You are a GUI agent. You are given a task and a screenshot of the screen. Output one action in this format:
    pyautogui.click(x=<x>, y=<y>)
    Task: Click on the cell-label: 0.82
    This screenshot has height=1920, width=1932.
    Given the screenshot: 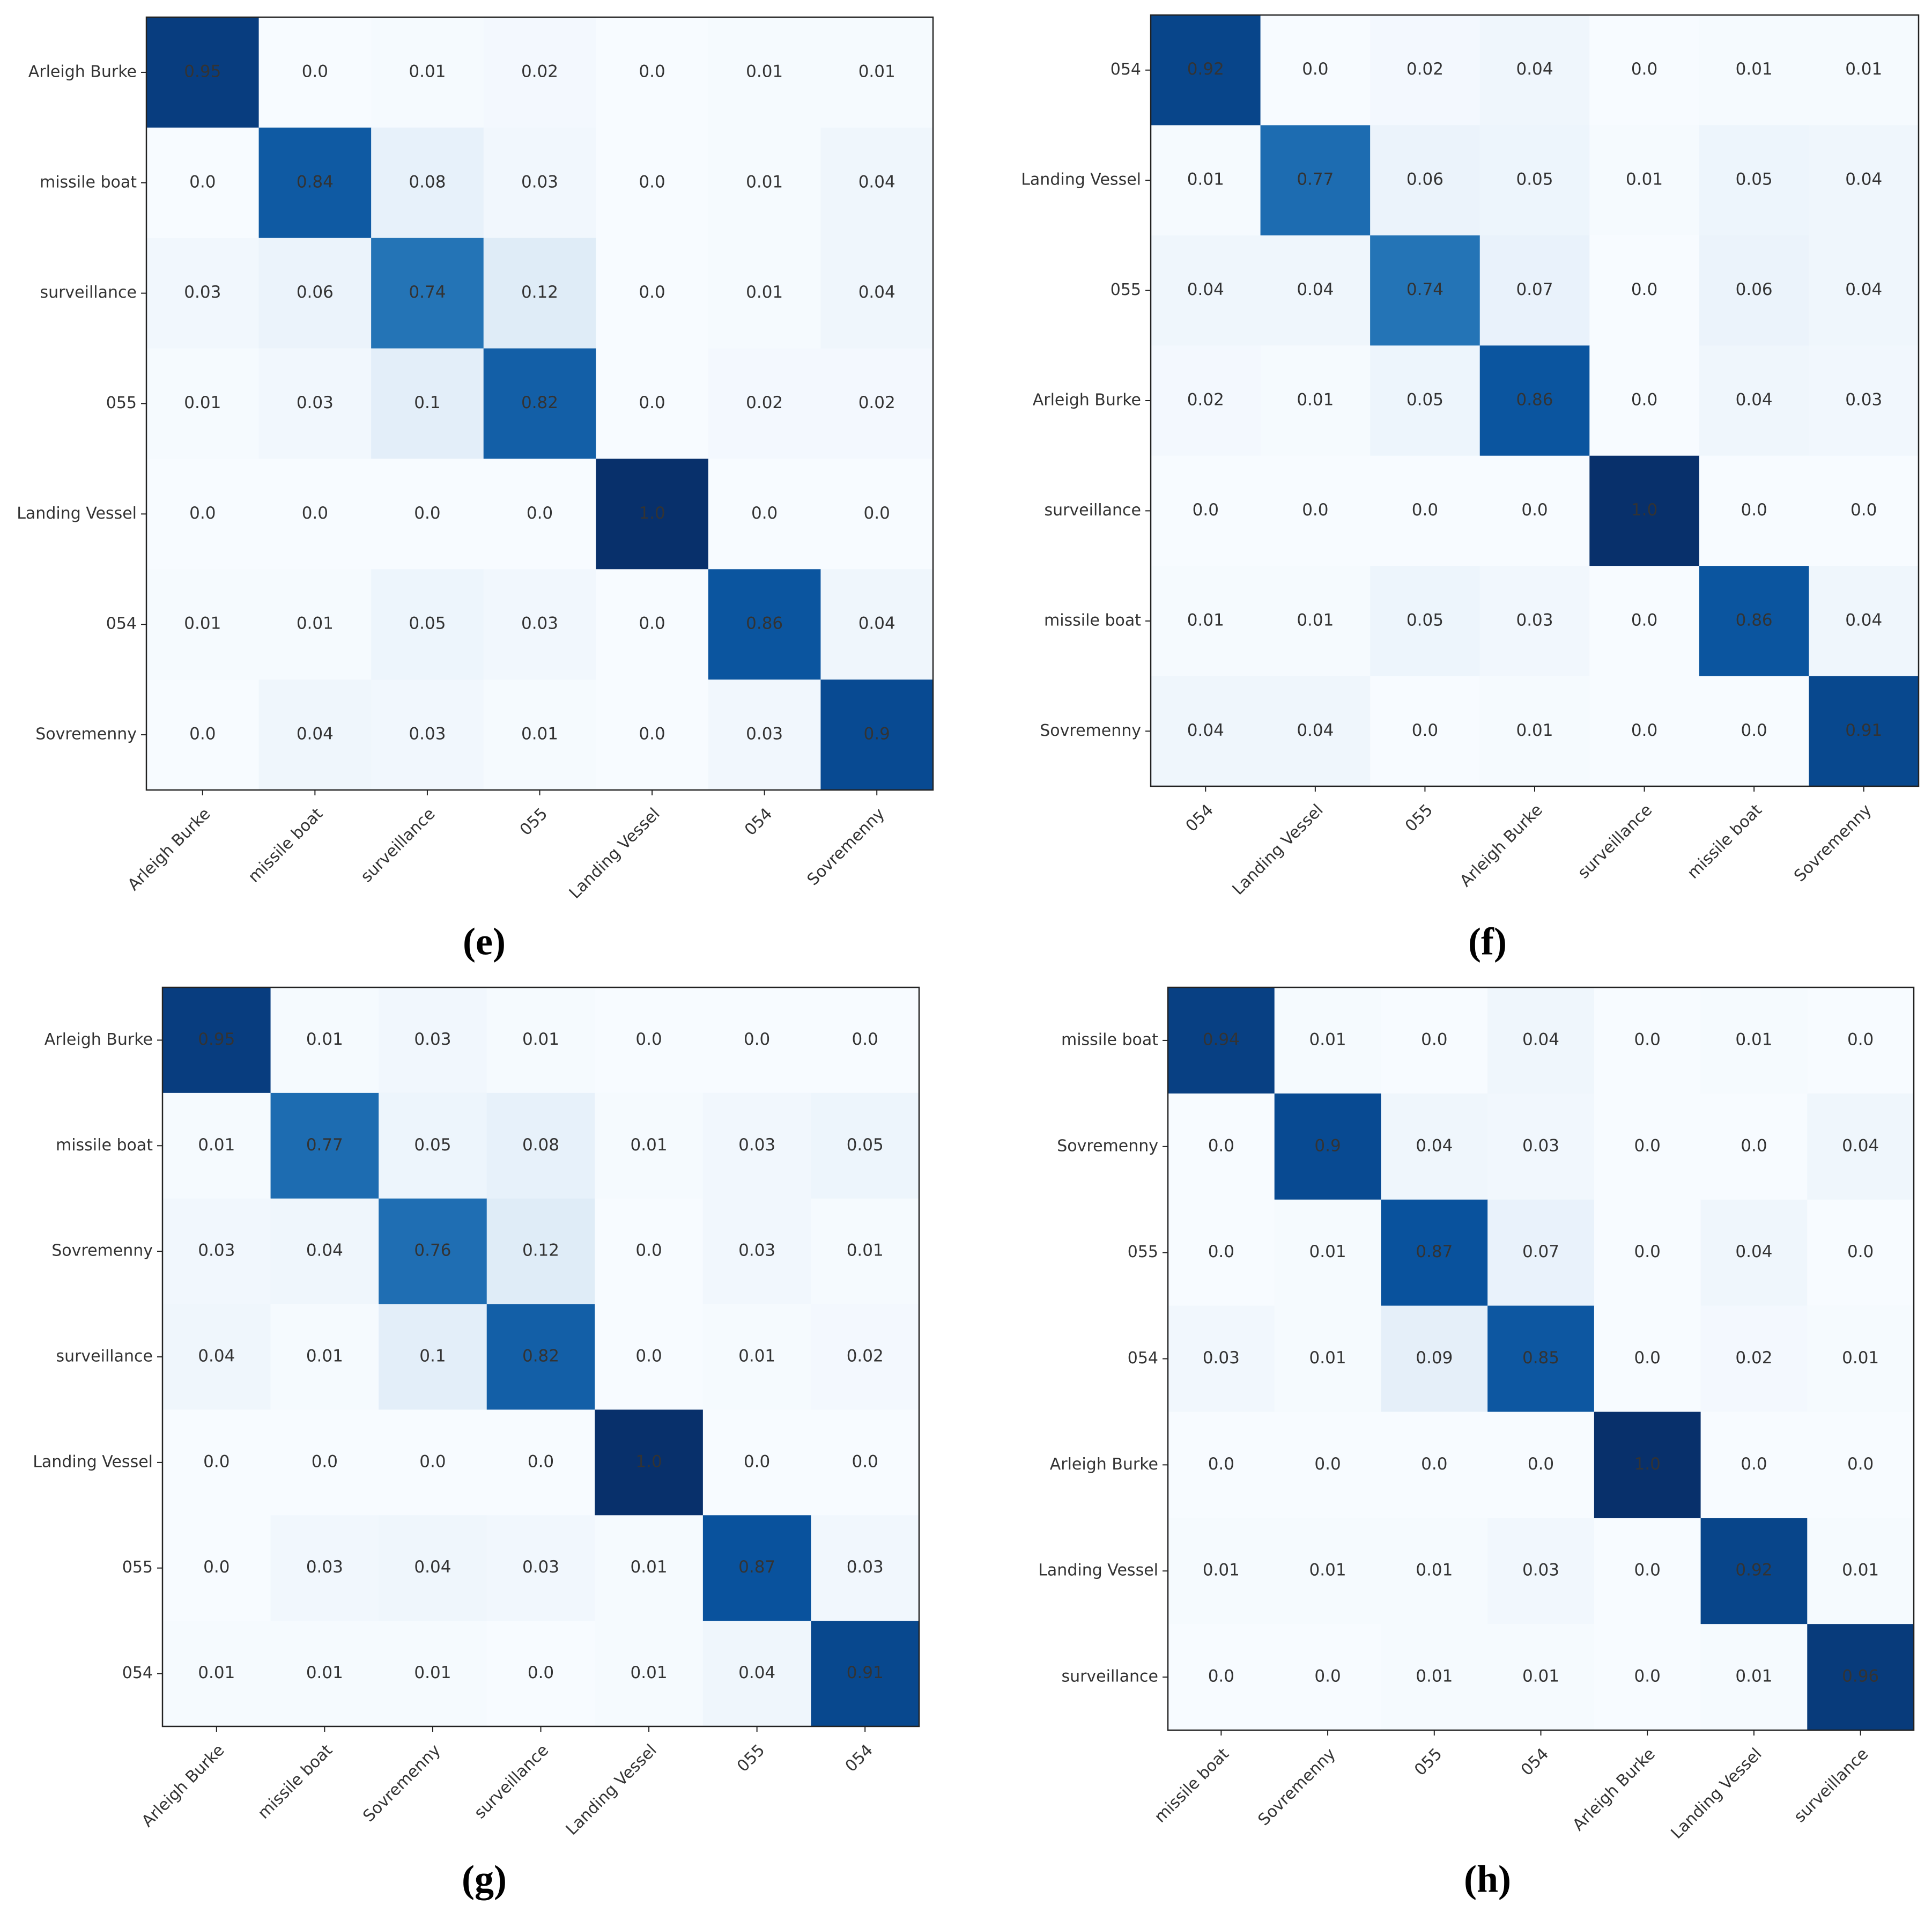 What is the action you would take?
    pyautogui.click(x=539, y=402)
    